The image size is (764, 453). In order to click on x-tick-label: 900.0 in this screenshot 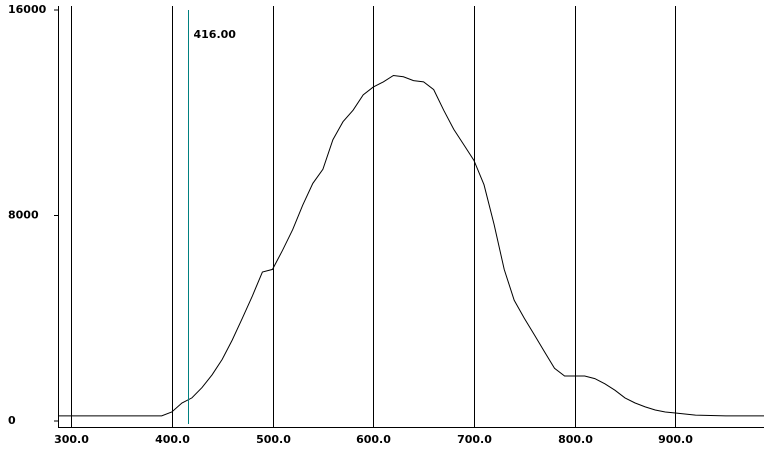, I will do `click(675, 439)`.